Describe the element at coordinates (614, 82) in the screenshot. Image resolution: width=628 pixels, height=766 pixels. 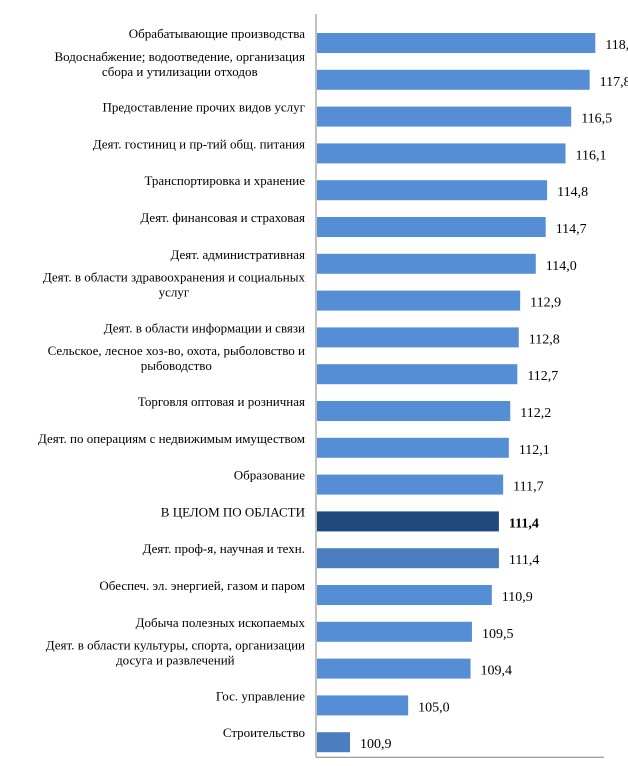
I see `value-label: 117,8` at that location.